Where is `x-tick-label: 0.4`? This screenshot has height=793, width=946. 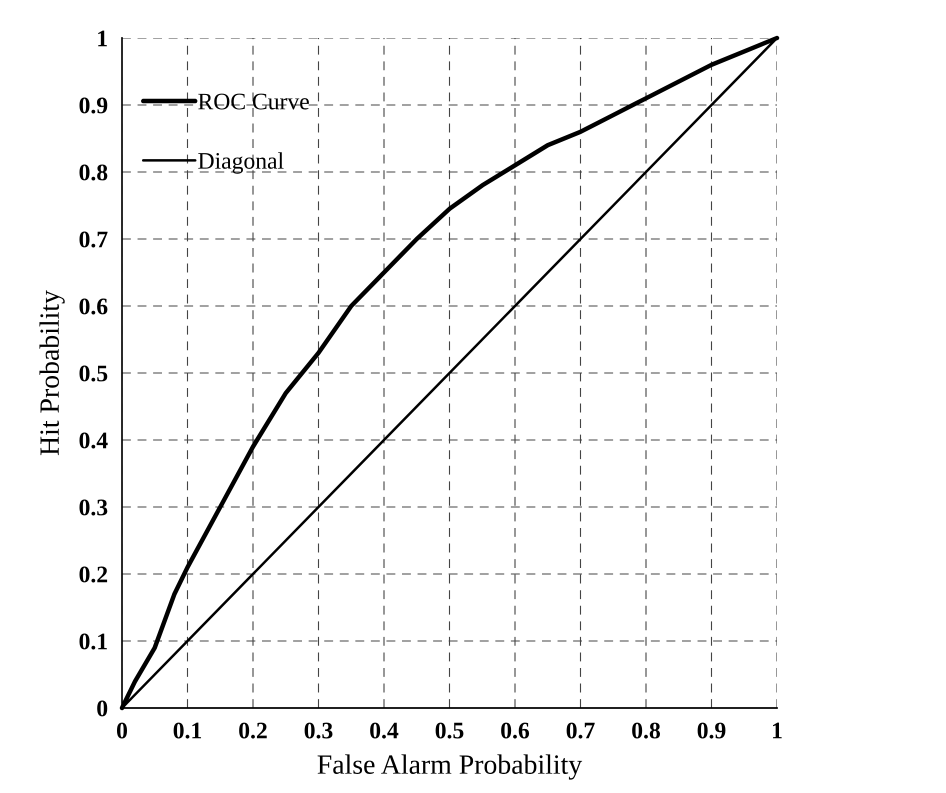 x-tick-label: 0.4 is located at coordinates (384, 730).